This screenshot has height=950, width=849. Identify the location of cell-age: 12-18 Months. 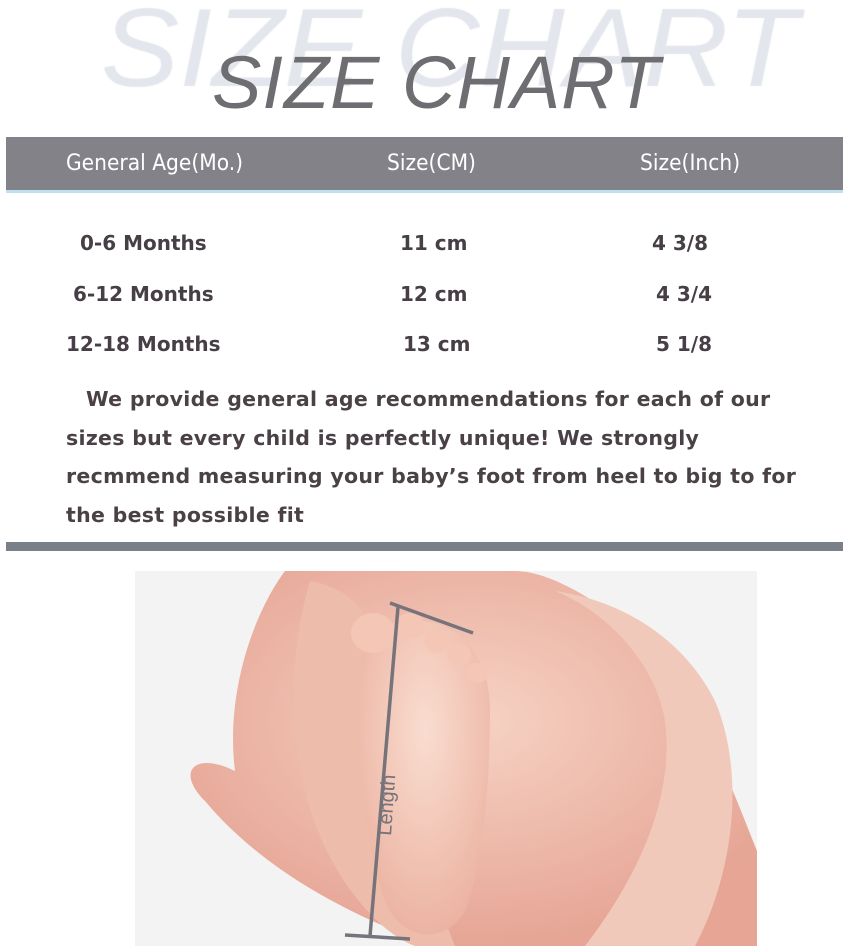
(143, 344).